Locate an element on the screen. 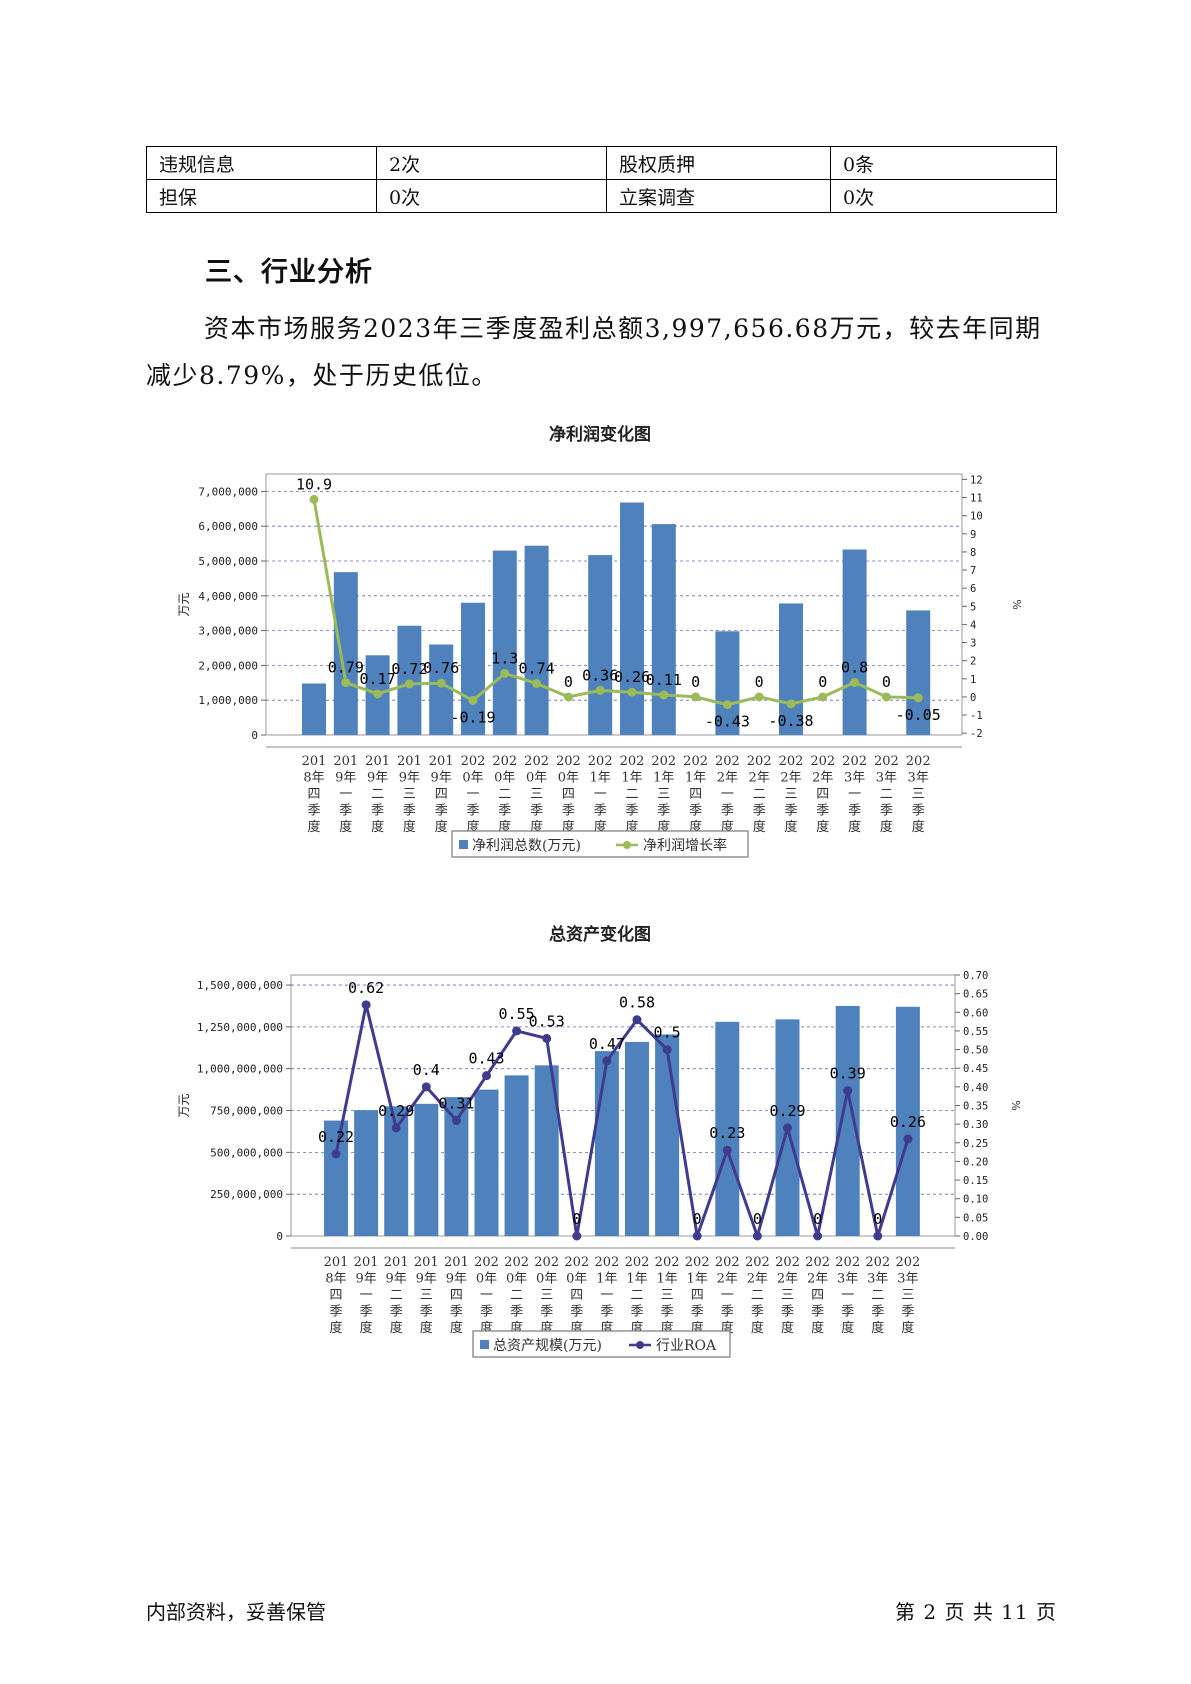 Image resolution: width=1191 pixels, height=1684 pixels. table-row: 担保 0次 立案调查 0次 is located at coordinates (601, 196).